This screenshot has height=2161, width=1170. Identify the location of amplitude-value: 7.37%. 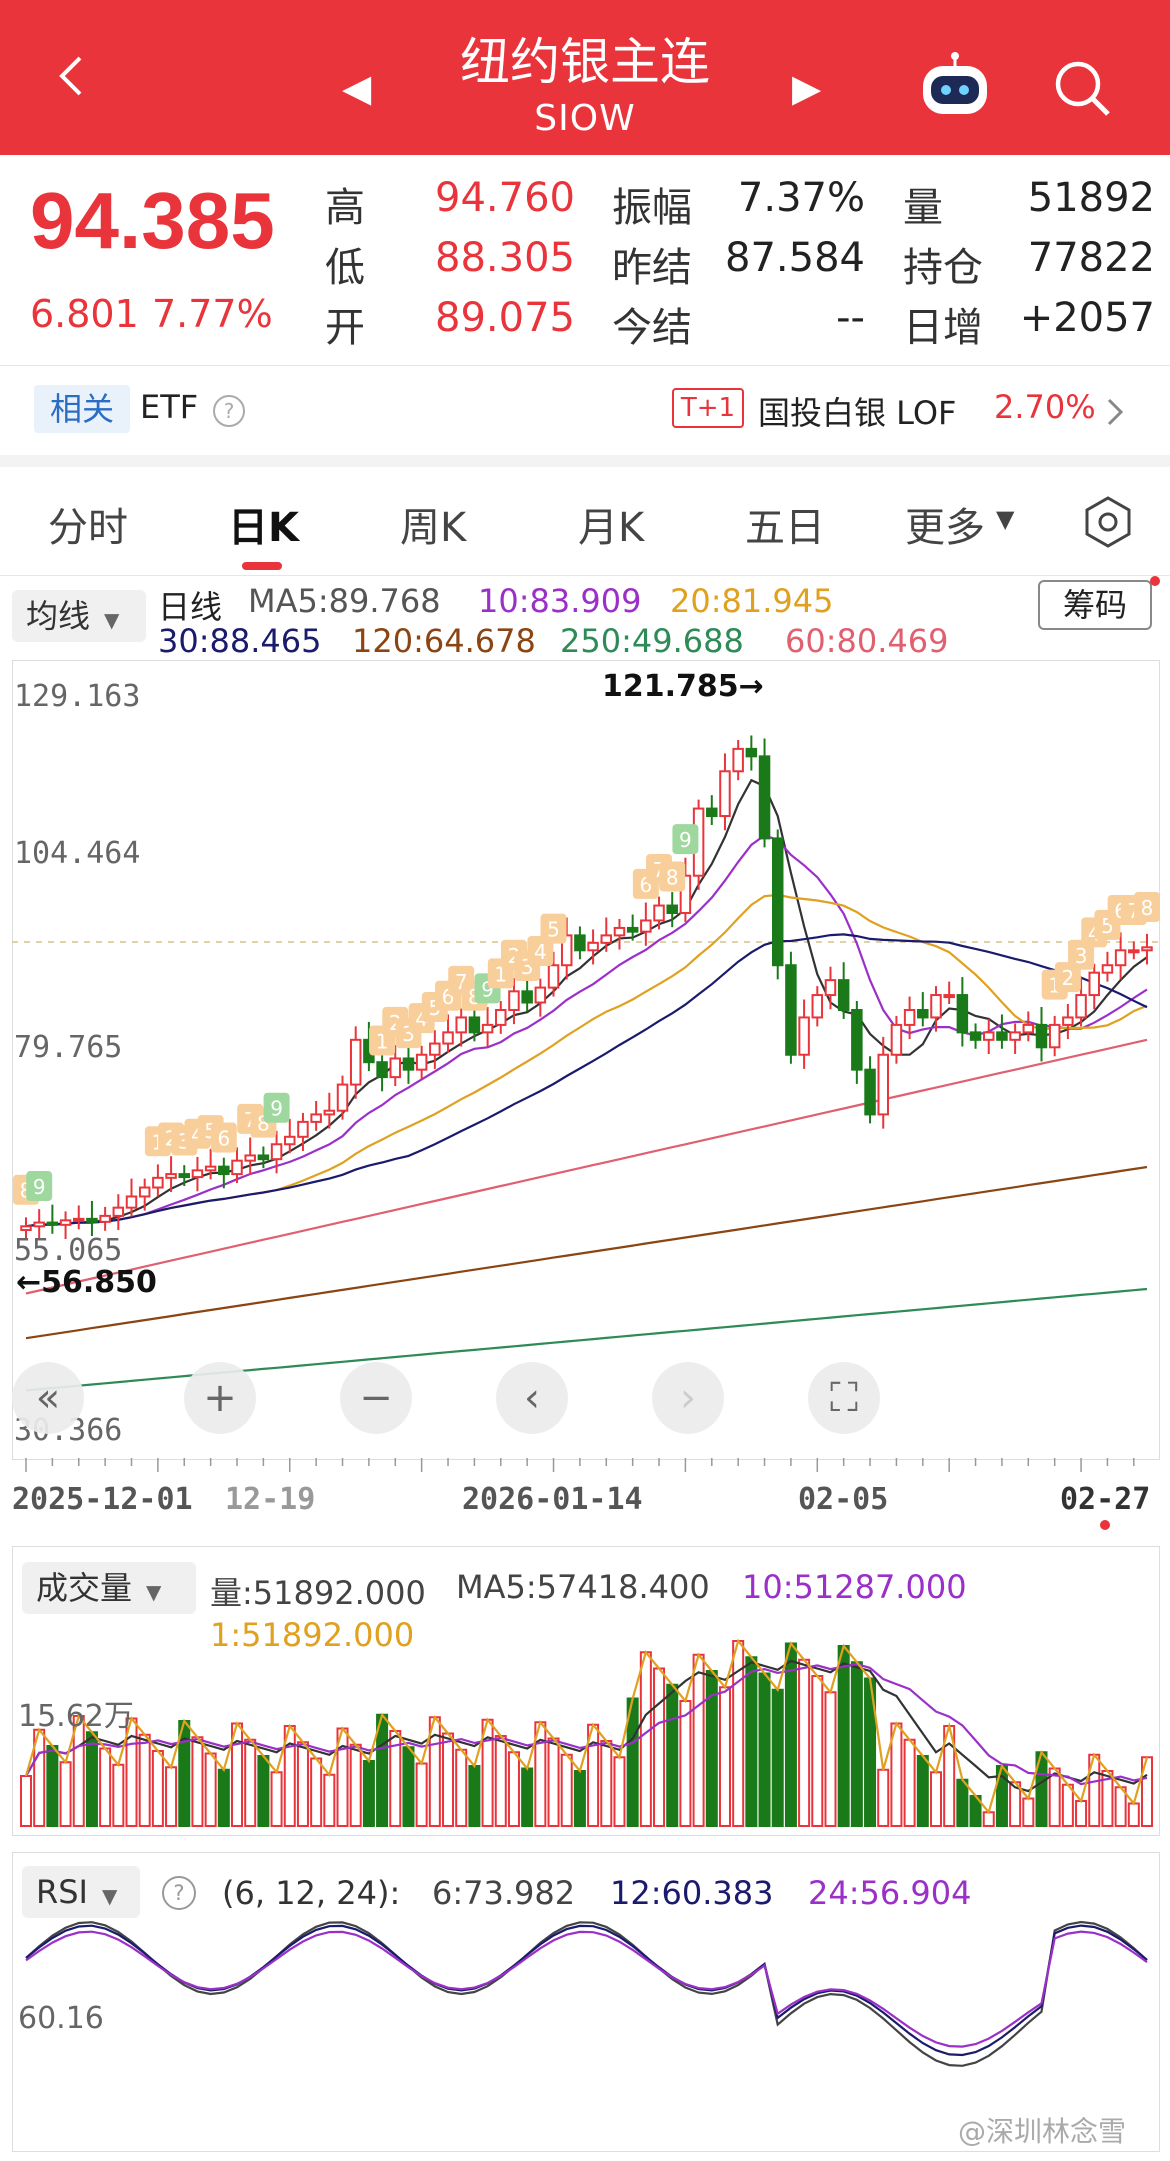
(801, 198).